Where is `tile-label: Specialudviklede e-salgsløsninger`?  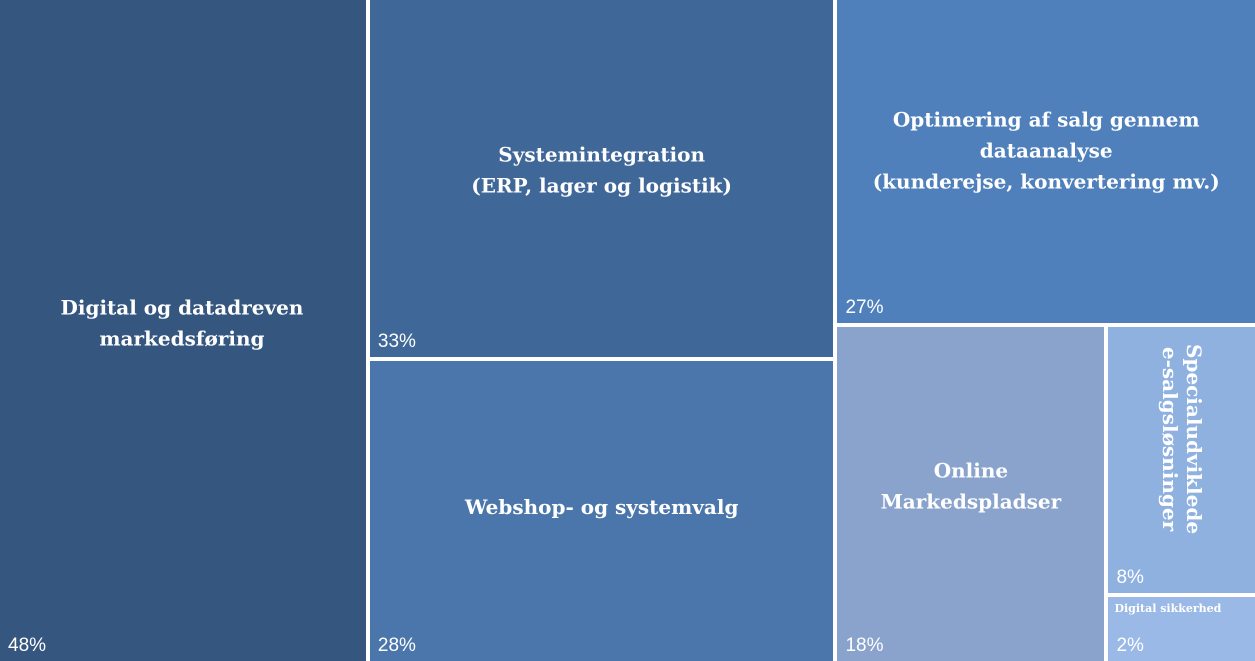
tile-label: Specialudviklede e-salgsløsninger is located at coordinates (1181, 439).